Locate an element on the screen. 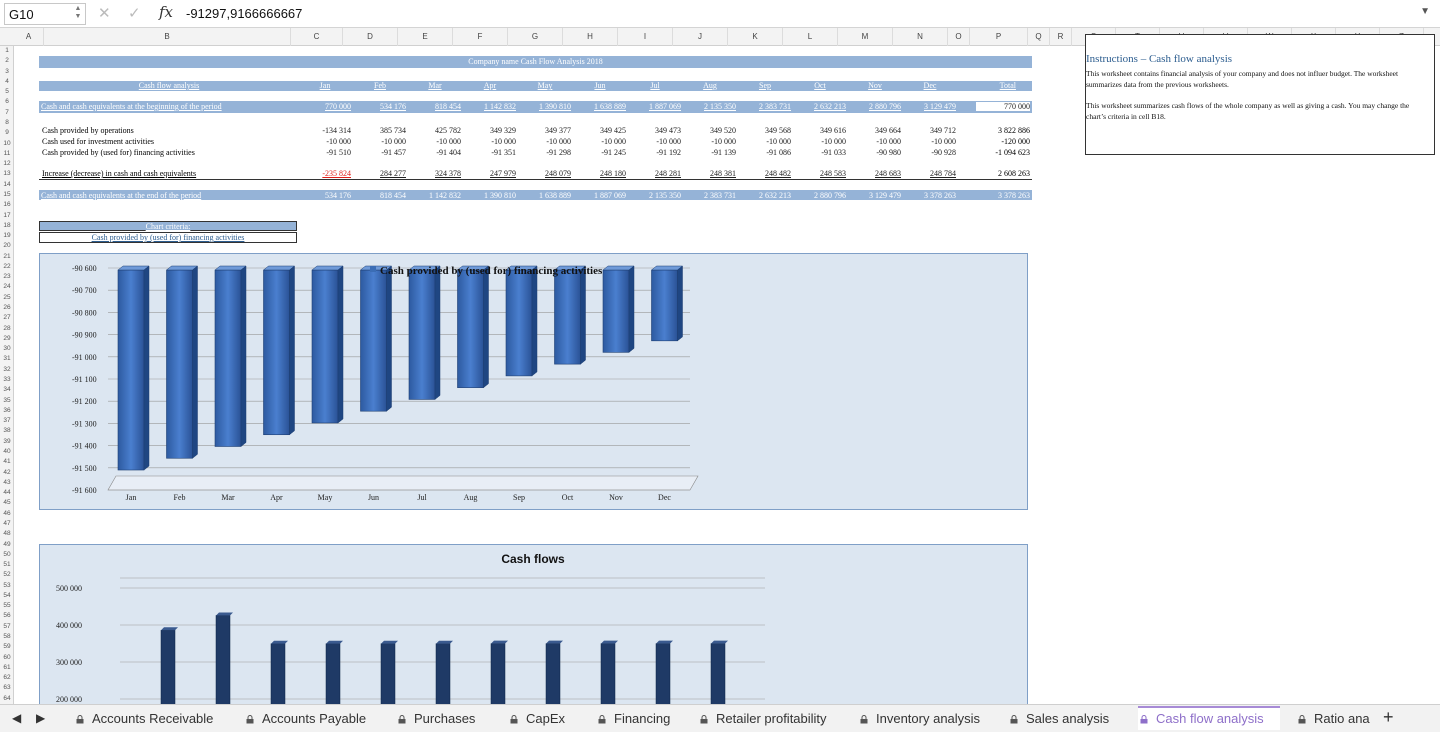 The width and height of the screenshot is (1440, 732). begin-cell: 2 135 350 is located at coordinates (720, 106).